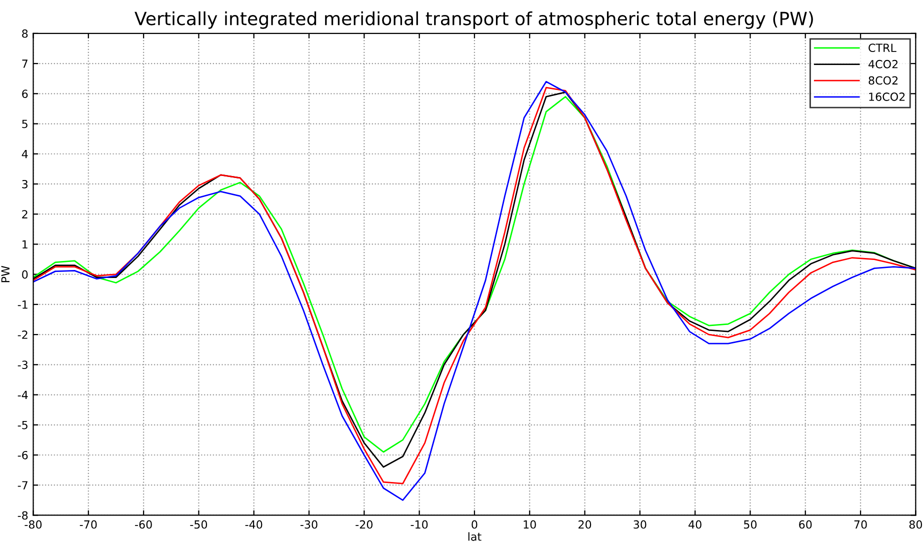 Image resolution: width=924 pixels, height=557 pixels. What do you see at coordinates (25, 33) in the screenshot?
I see `y-tick-label: 8` at bounding box center [25, 33].